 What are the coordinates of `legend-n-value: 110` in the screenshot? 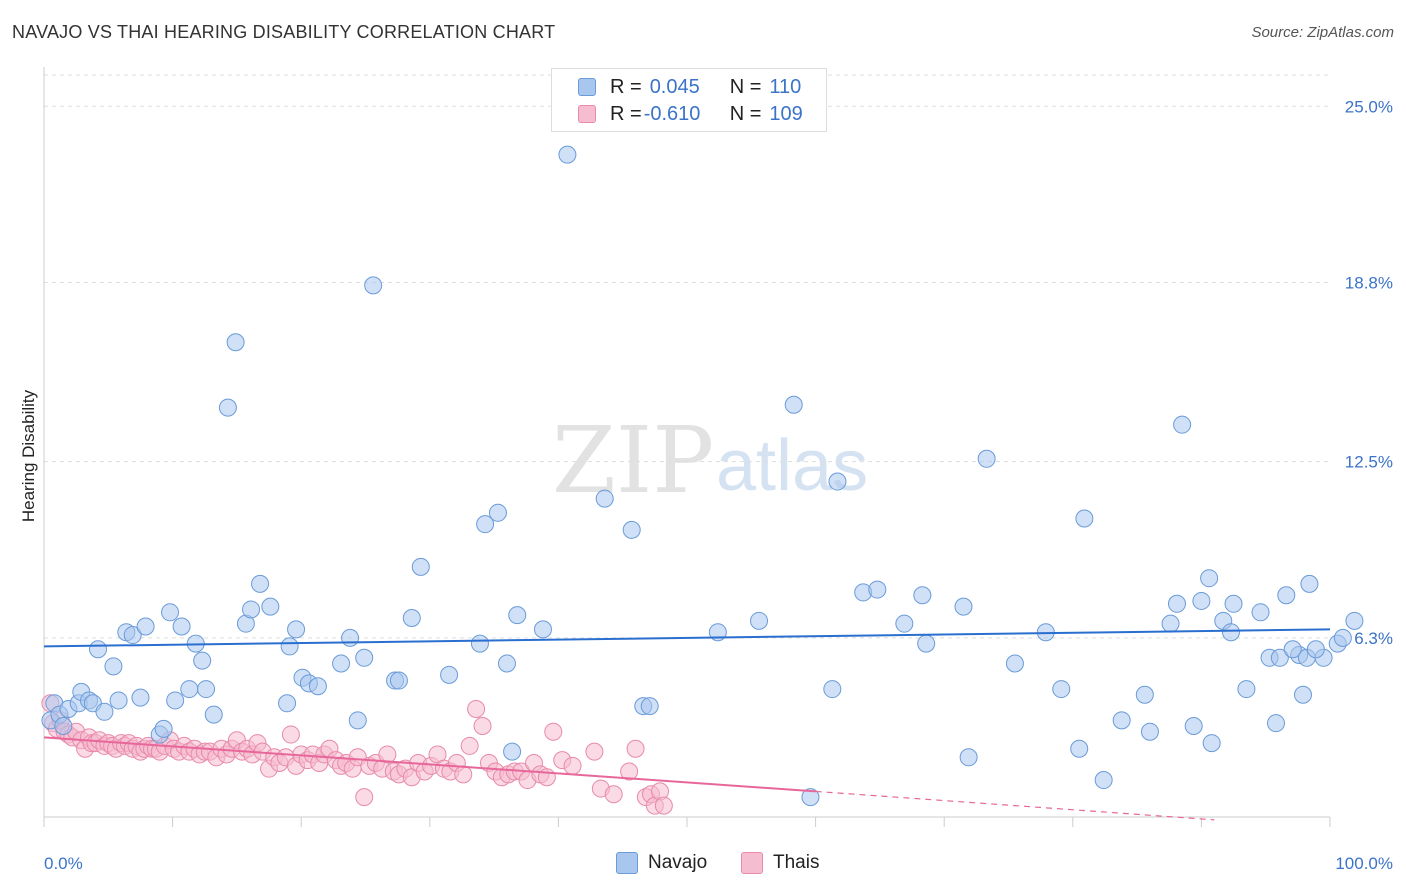 It's located at (785, 86).